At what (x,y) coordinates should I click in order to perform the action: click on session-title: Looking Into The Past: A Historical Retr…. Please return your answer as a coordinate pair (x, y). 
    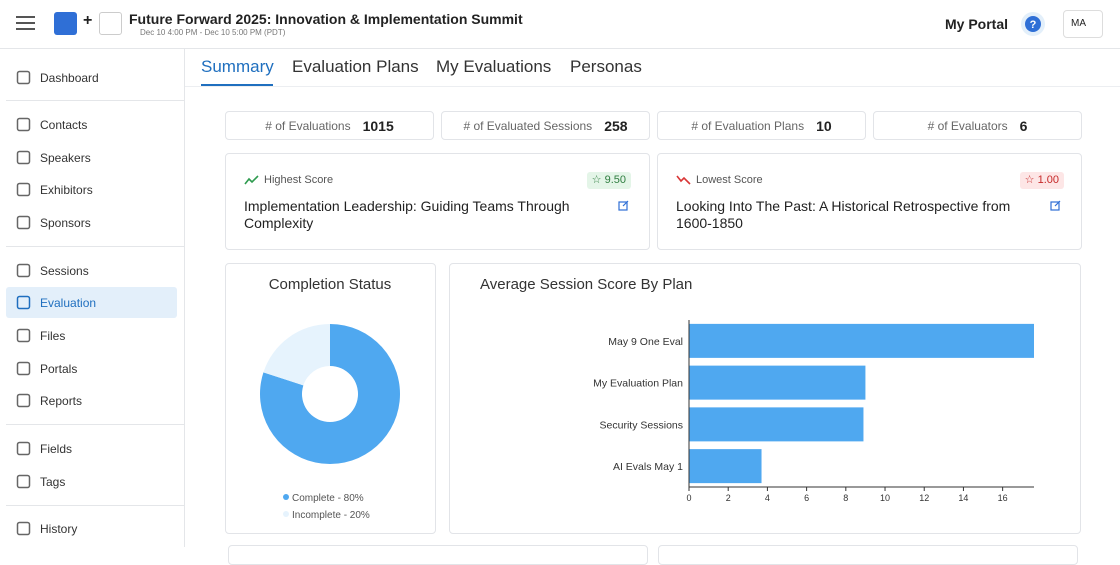
    Looking at the image, I should click on (843, 214).